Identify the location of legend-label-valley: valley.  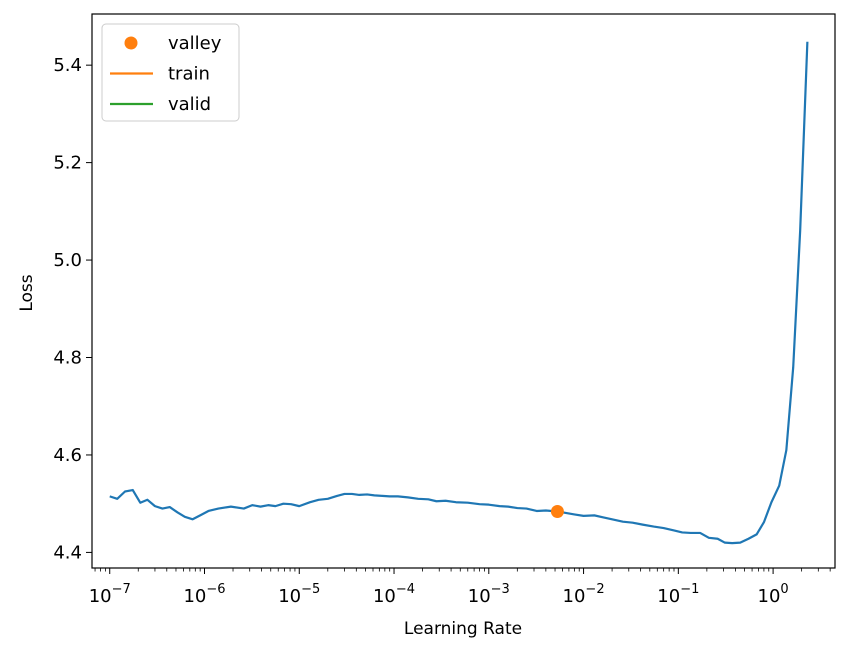
(195, 43).